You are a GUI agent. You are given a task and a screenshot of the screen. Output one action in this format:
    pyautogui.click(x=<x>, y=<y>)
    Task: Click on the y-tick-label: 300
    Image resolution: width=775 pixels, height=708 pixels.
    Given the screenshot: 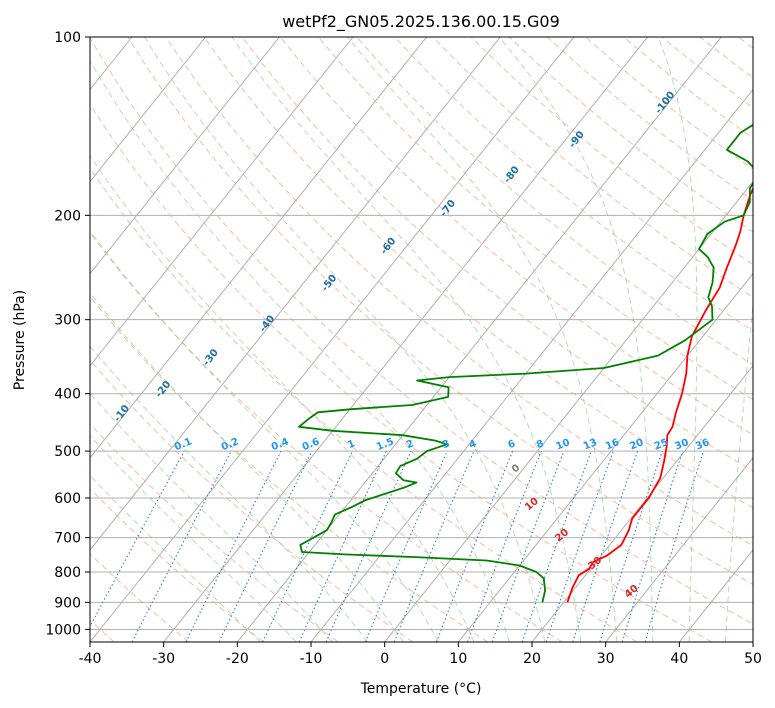 What is the action you would take?
    pyautogui.click(x=67, y=321)
    